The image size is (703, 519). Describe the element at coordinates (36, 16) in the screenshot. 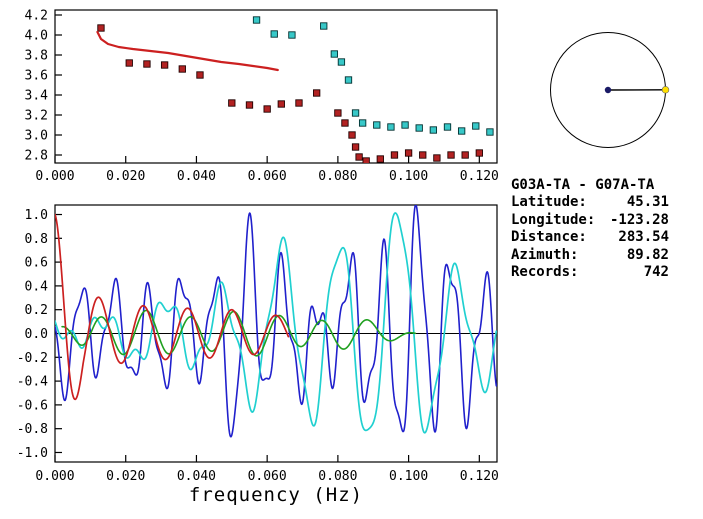

I see `y-tick-label: 4.2` at that location.